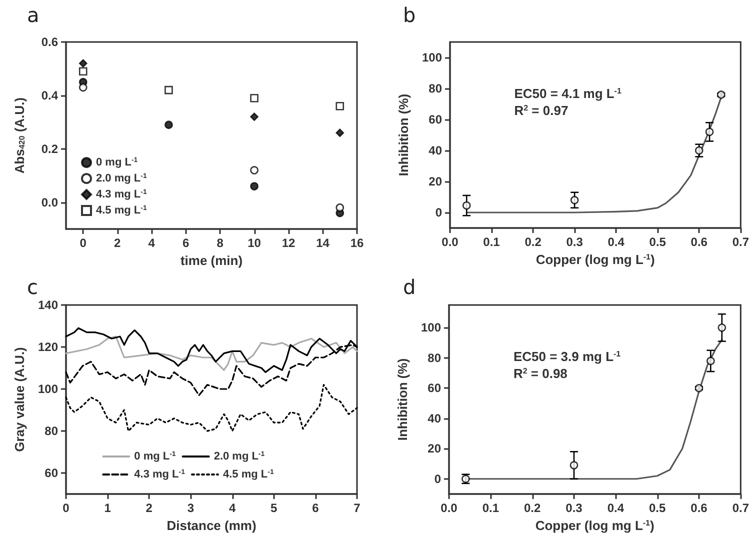 The height and width of the screenshot is (544, 752). Describe the element at coordinates (409, 15) in the screenshot. I see `chart-title: b` at that location.